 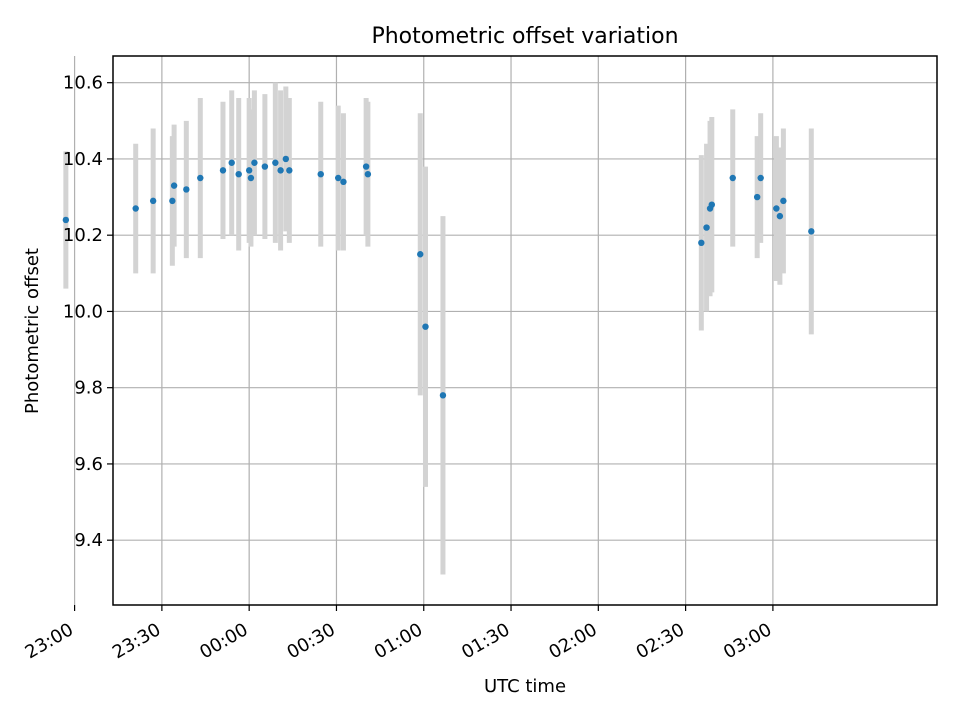 I want to click on x-axis-label: UTC time, so click(x=525, y=686).